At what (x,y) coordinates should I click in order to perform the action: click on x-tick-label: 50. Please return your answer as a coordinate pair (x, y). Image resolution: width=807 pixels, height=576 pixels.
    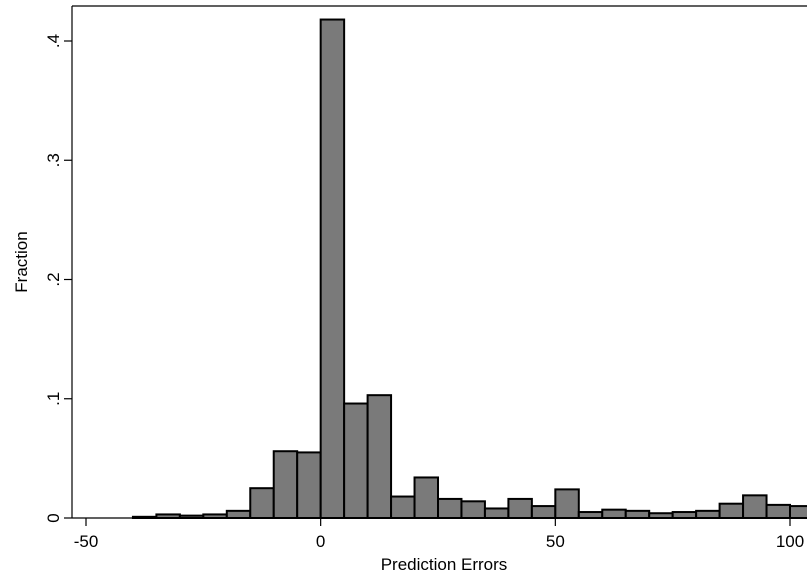
    Looking at the image, I should click on (555, 541).